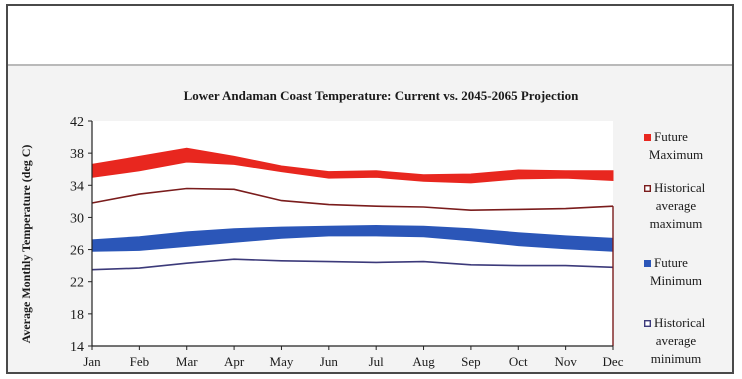  I want to click on y-tick-label: 42, so click(77, 122).